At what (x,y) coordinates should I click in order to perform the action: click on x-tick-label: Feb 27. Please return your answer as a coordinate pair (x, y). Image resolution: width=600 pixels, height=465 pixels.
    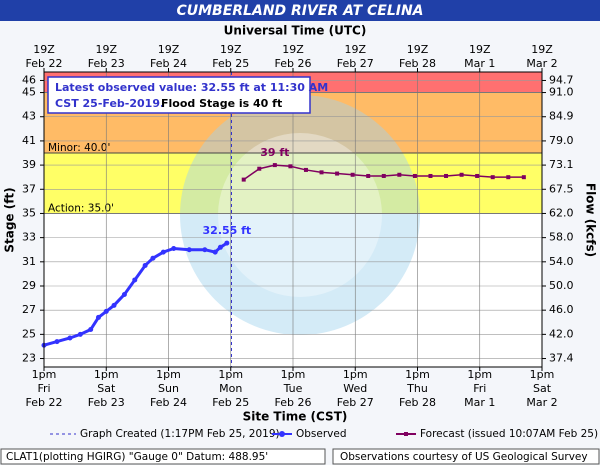
    Looking at the image, I should click on (355, 402).